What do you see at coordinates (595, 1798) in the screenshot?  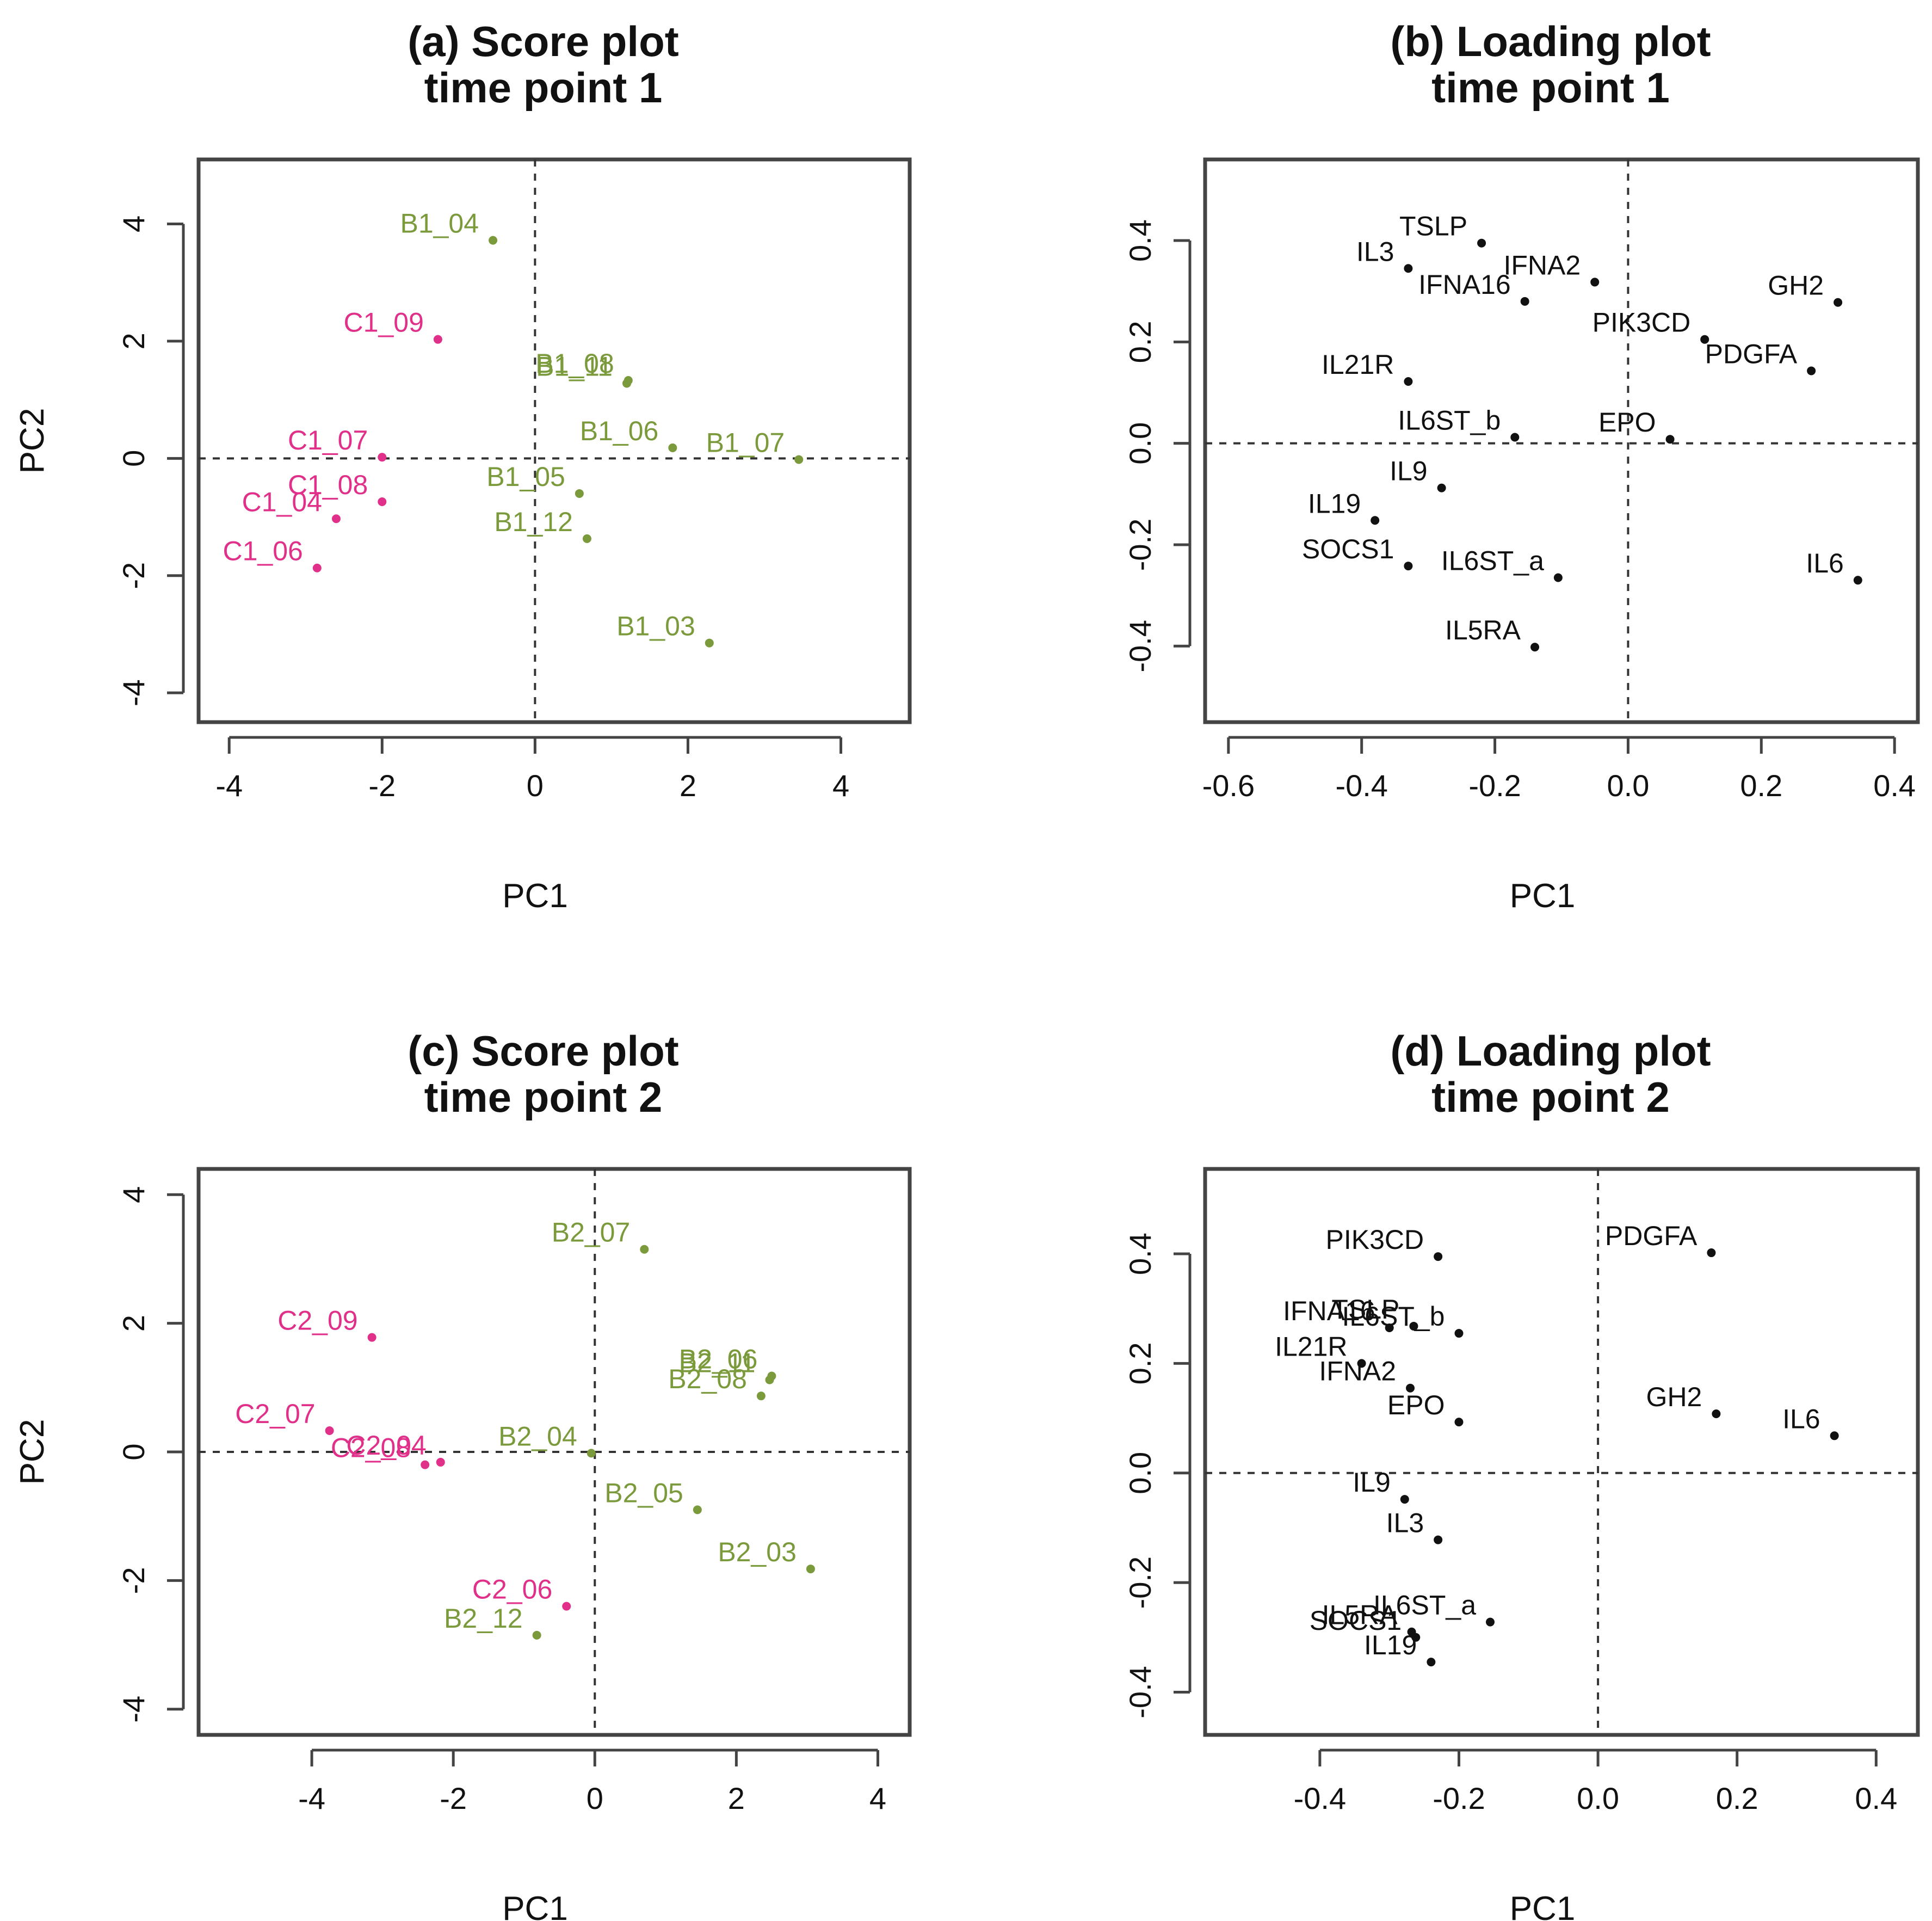 I see `x-tick-label: 0` at bounding box center [595, 1798].